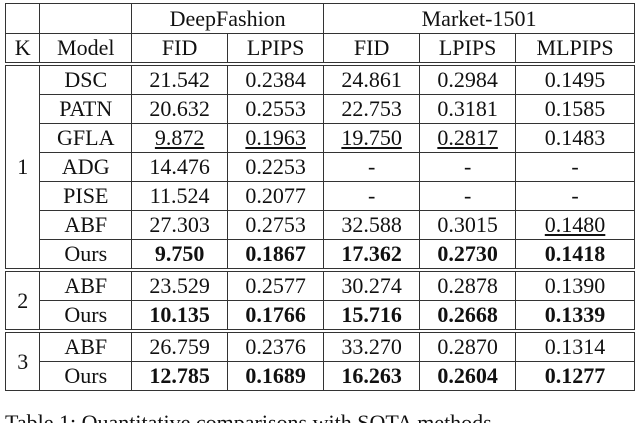  What do you see at coordinates (86, 79) in the screenshot?
I see `cell-text: DSC` at bounding box center [86, 79].